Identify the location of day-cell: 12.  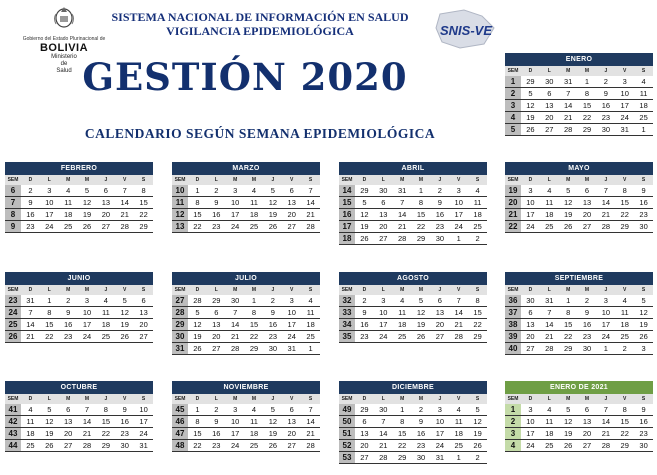
(197, 324).